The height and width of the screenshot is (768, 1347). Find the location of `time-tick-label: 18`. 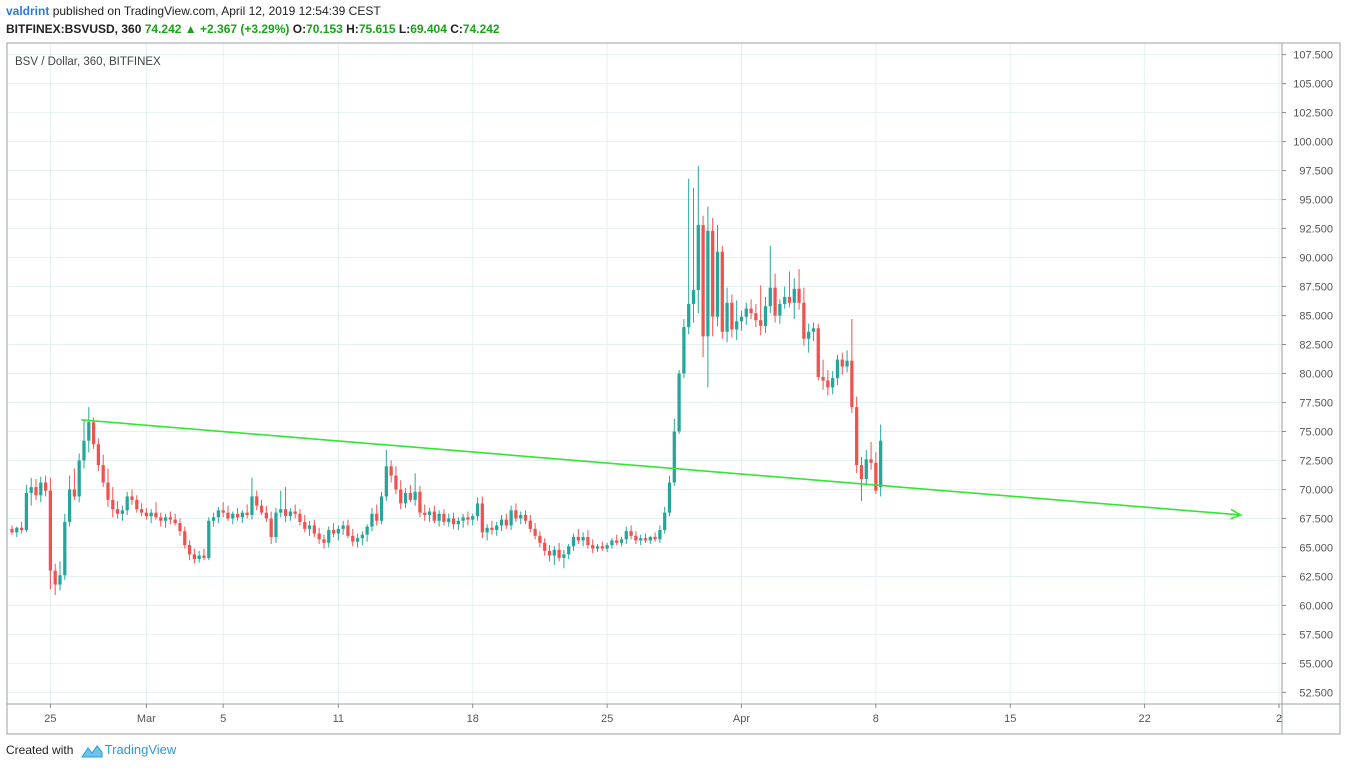

time-tick-label: 18 is located at coordinates (473, 719).